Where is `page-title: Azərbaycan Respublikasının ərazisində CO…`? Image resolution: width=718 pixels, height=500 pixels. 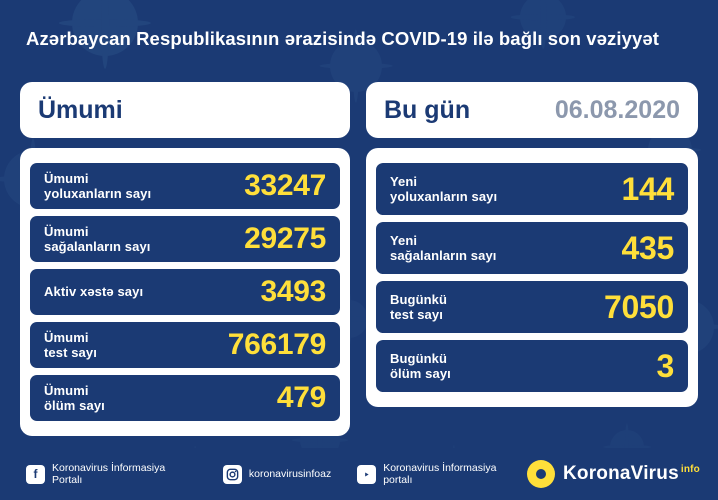
page-title: Azərbaycan Respublikasının ərazisində CO… is located at coordinates (343, 38).